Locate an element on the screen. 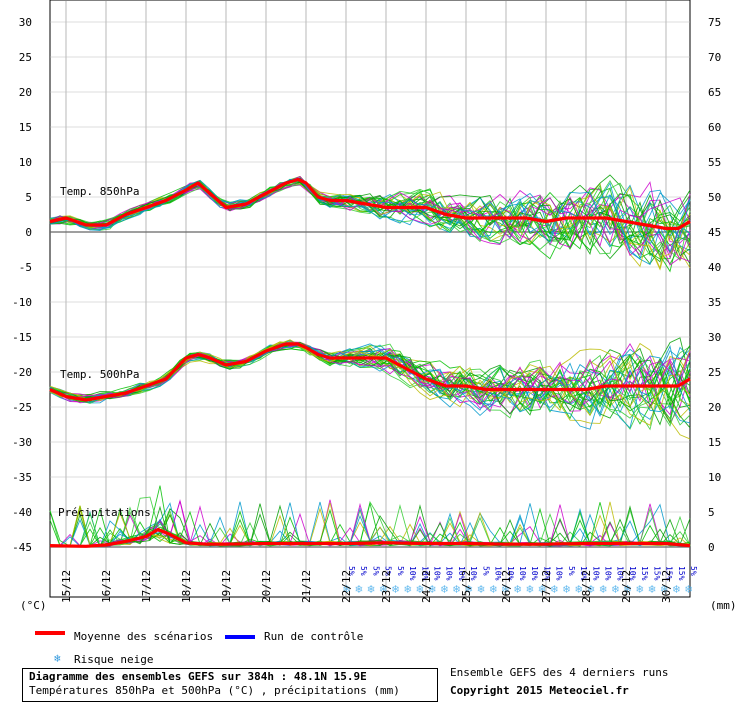 Image resolution: width=740 pixels, height=702 pixels. right-tick-label: 30 is located at coordinates (714, 337).